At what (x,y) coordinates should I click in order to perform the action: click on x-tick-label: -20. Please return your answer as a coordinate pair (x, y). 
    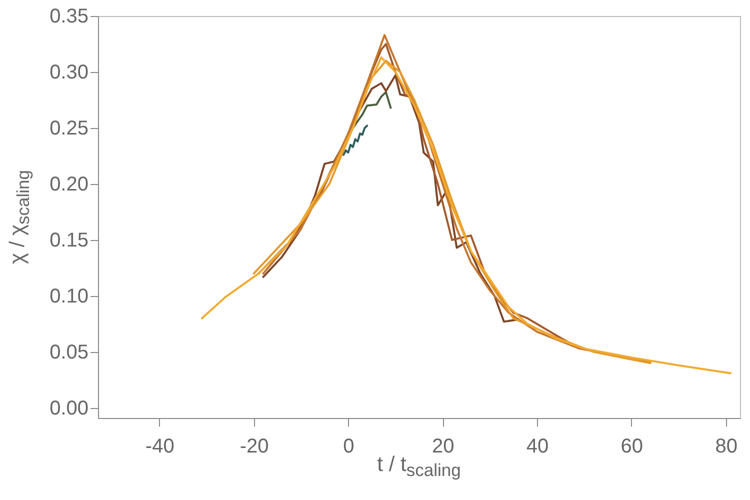
    Looking at the image, I should click on (254, 447).